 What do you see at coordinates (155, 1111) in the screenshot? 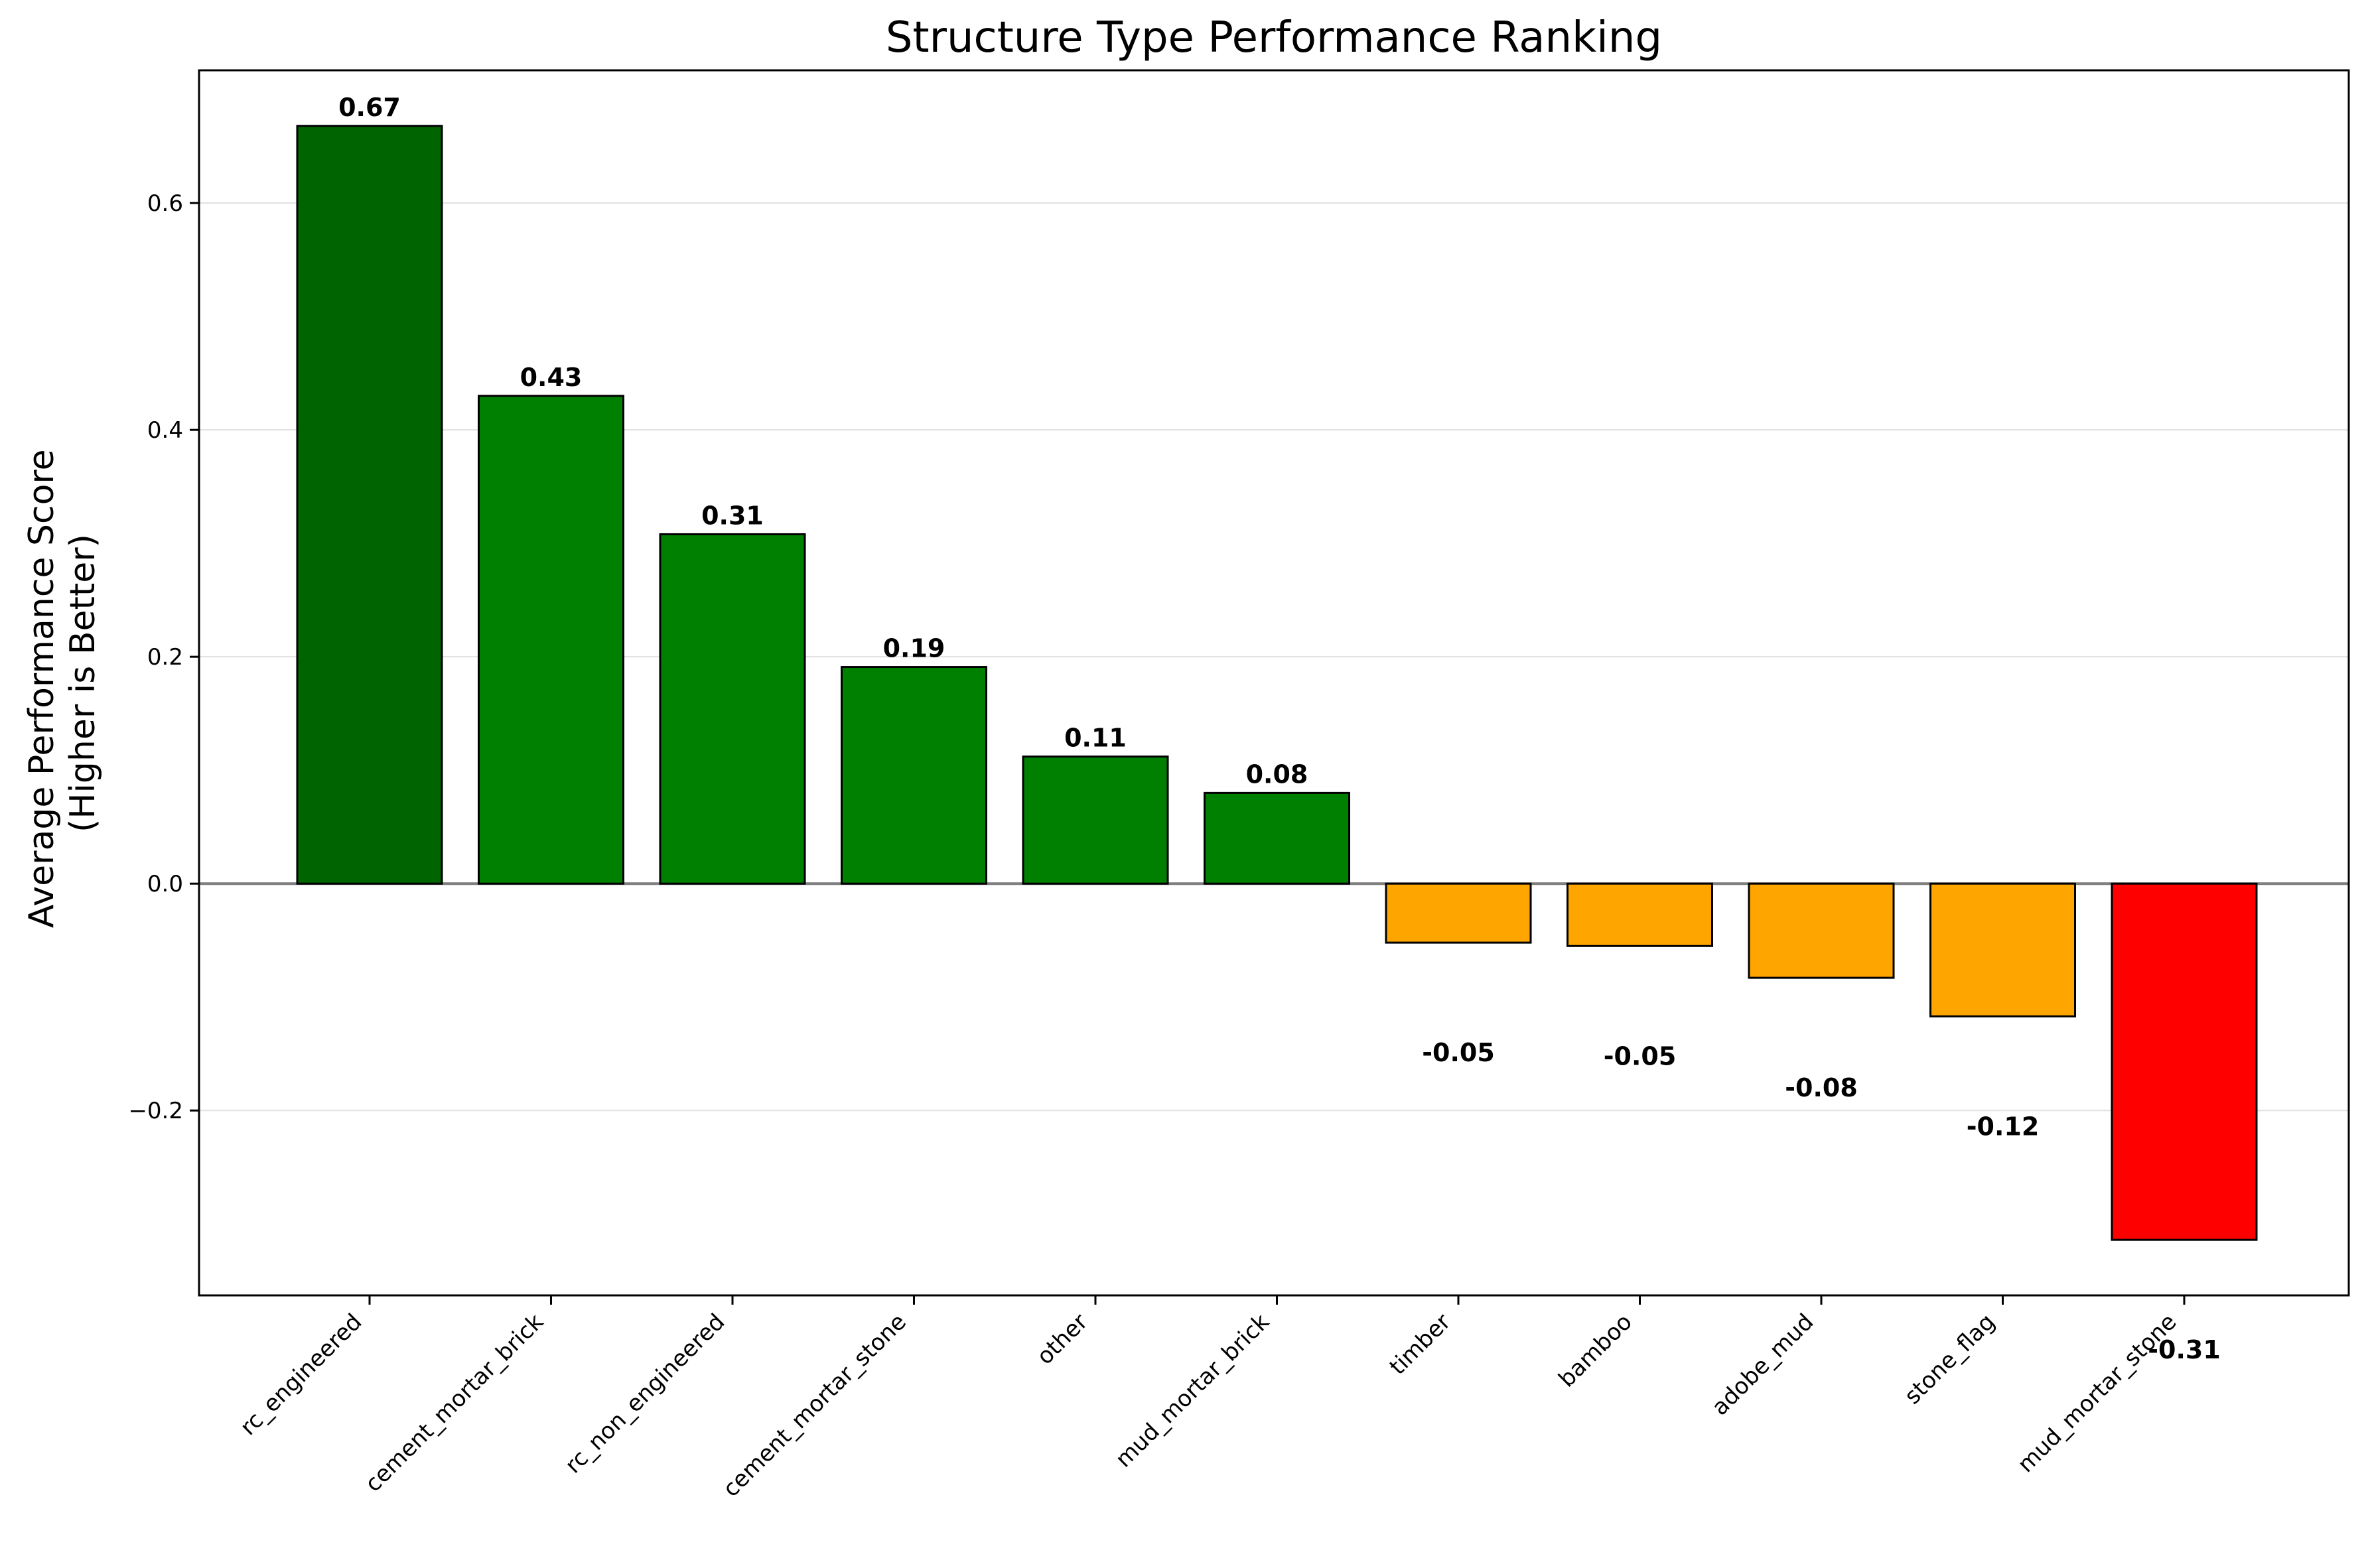
I see `y-tick-label: −0.2` at bounding box center [155, 1111].